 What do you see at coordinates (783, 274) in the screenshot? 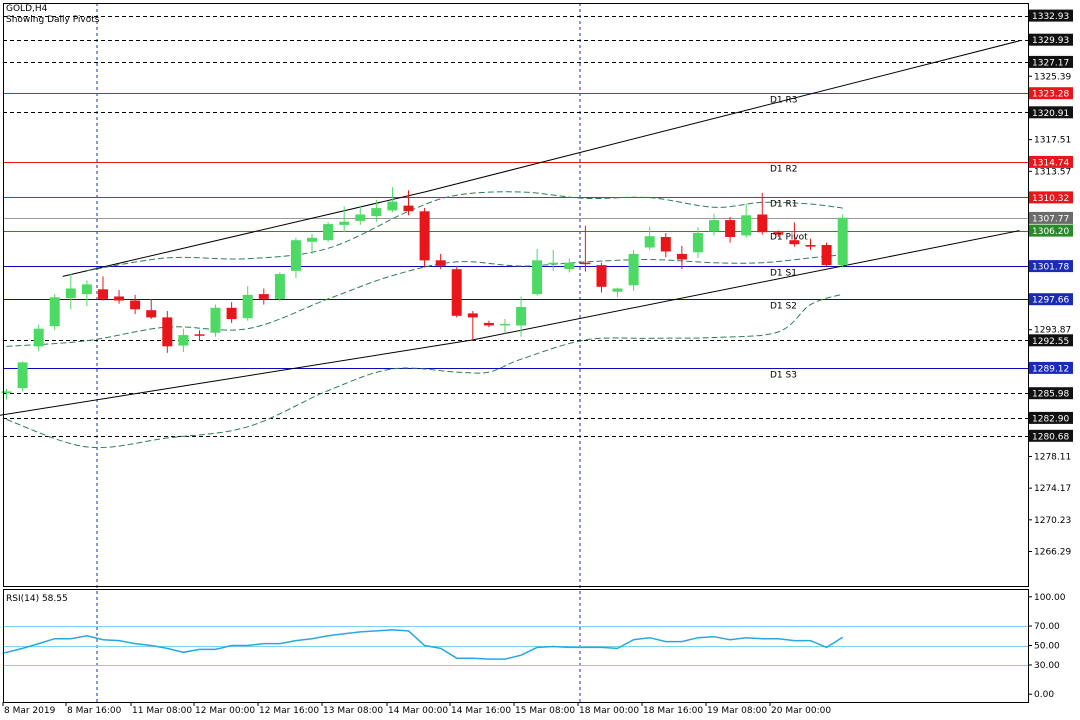
I see `pivot-label-4: D1 S1` at bounding box center [783, 274].